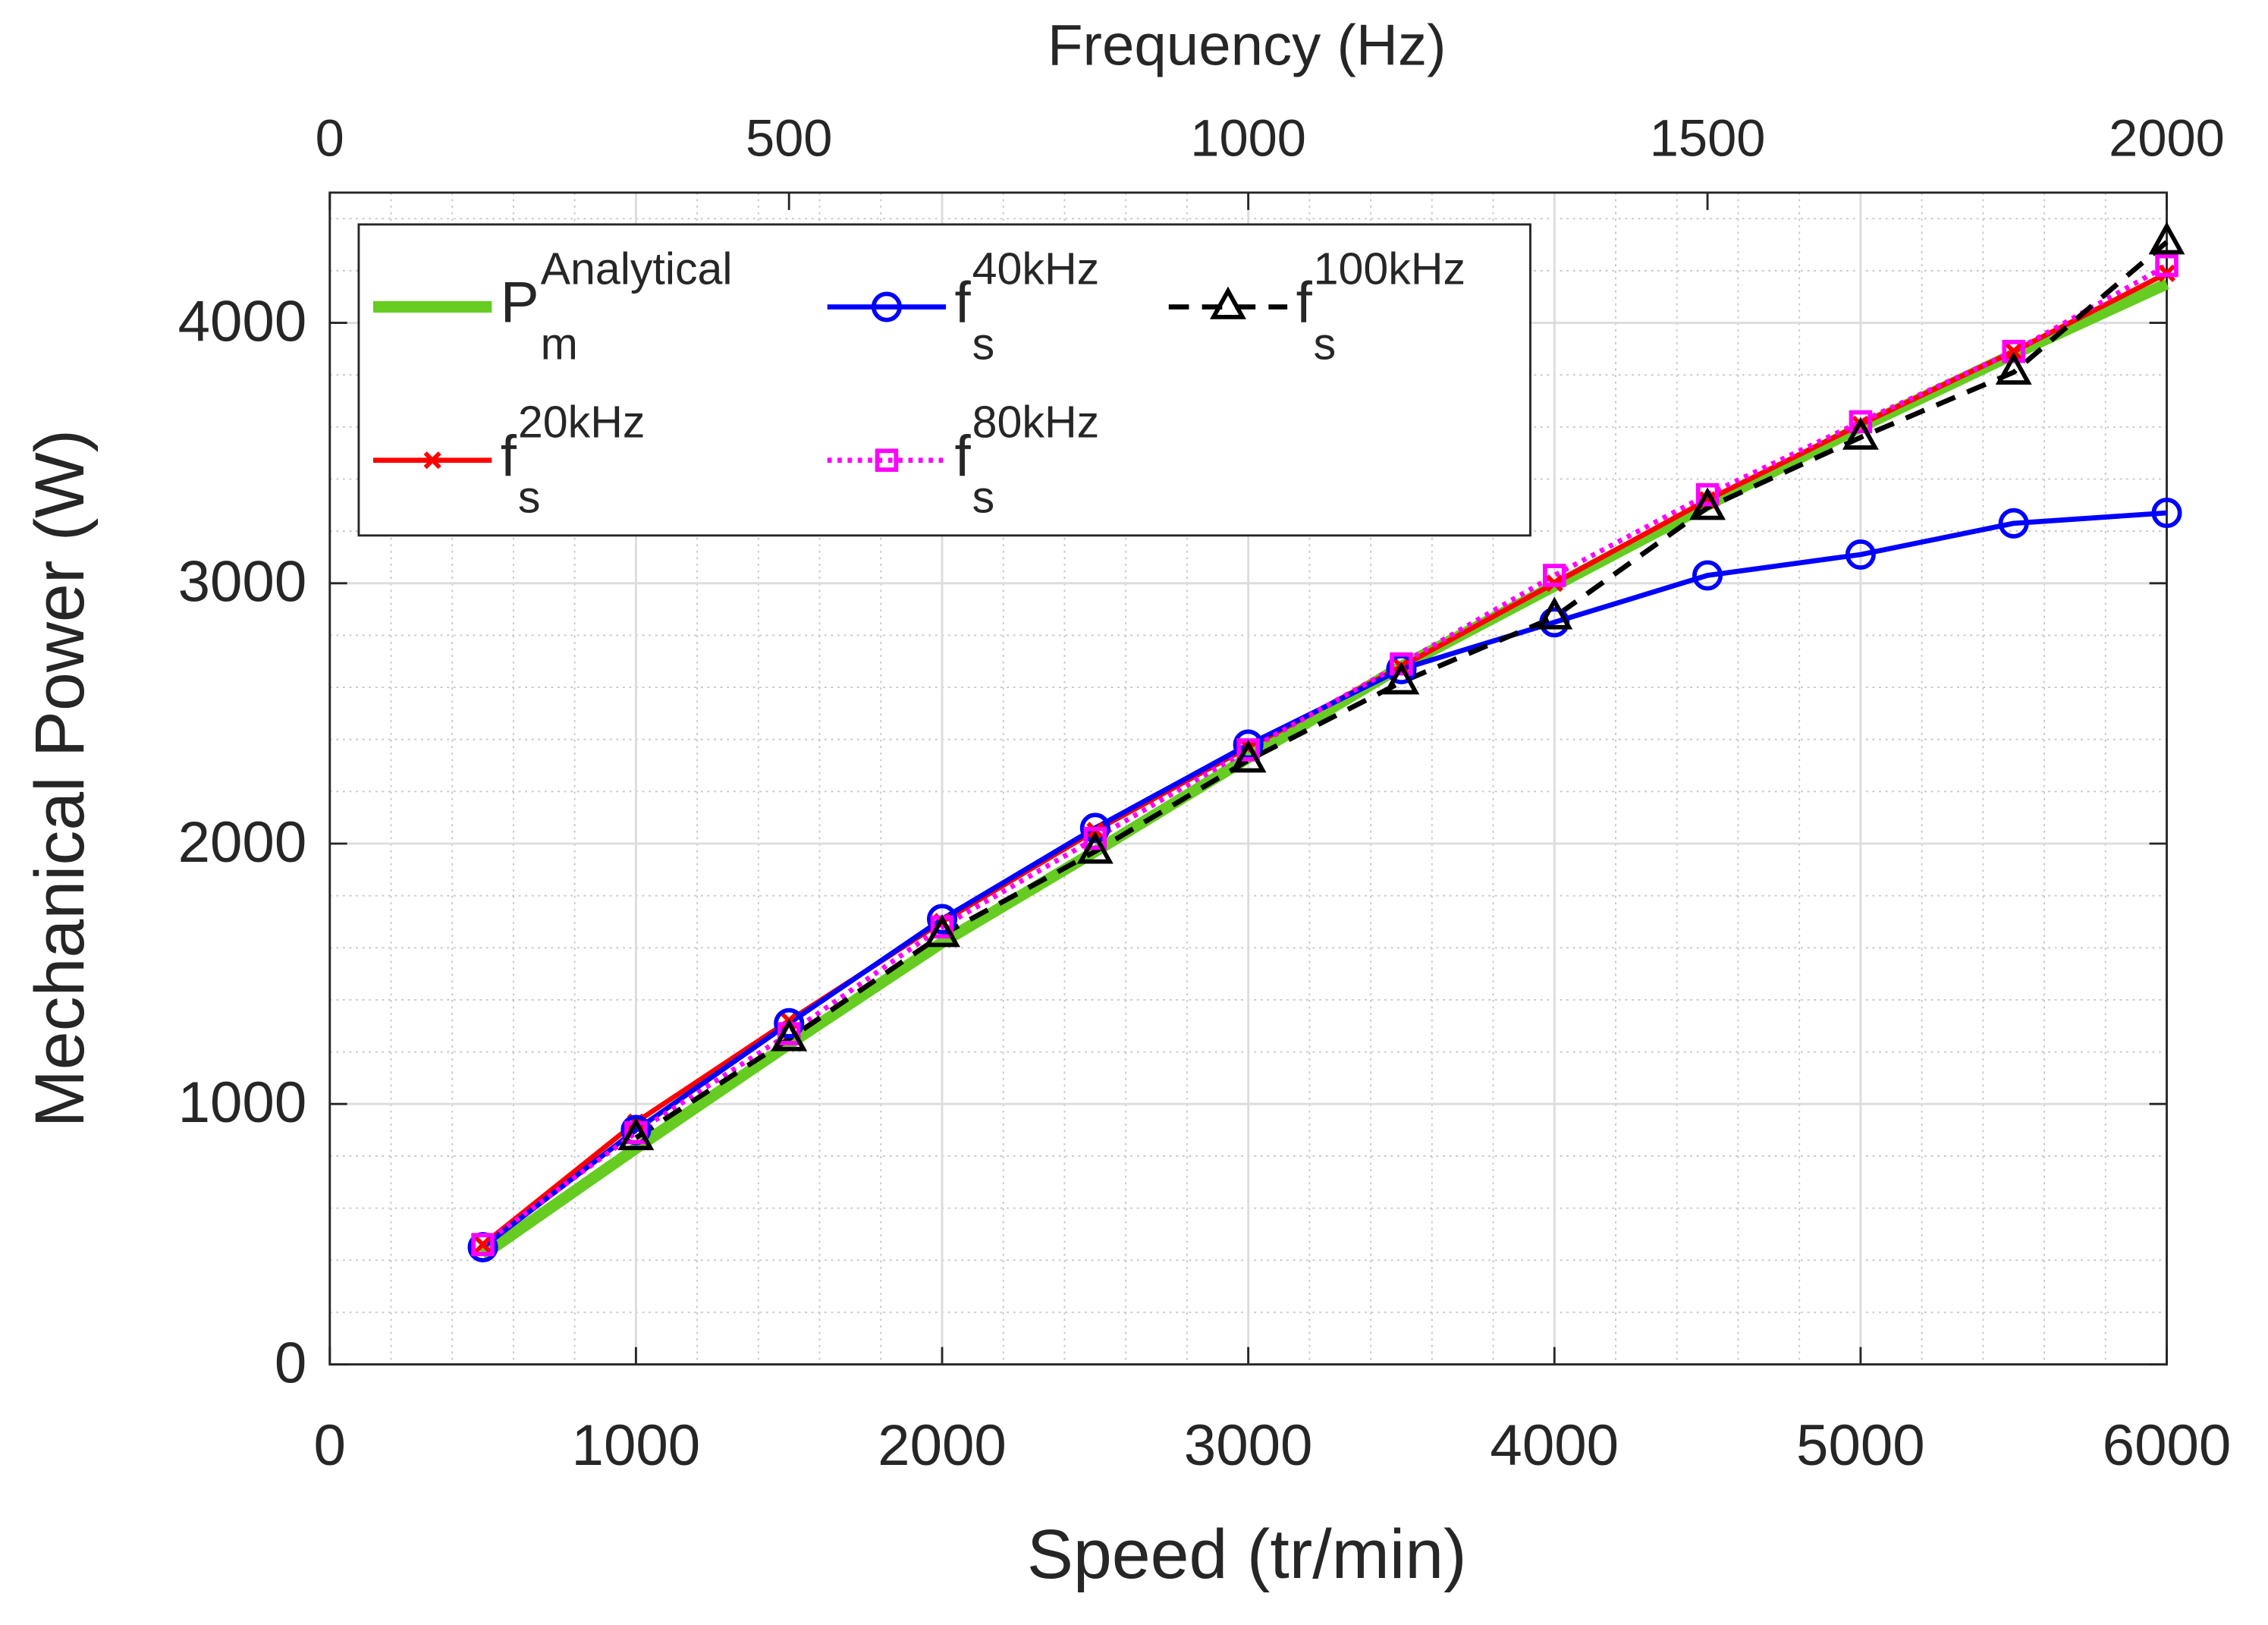  Describe the element at coordinates (559, 344) in the screenshot. I see `legend-label-sub: m` at that location.